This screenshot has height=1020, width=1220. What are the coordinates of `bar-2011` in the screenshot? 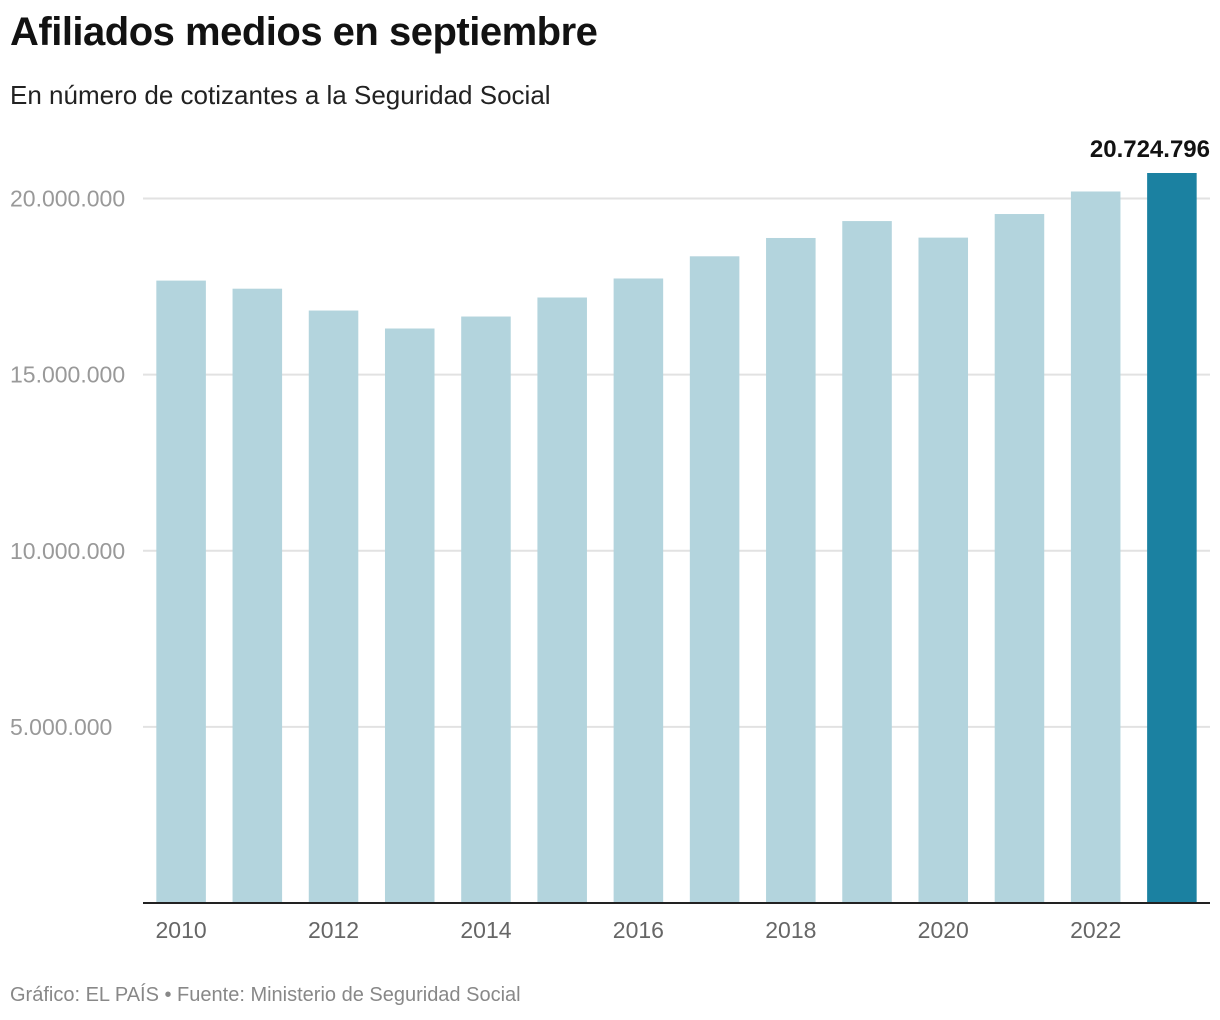 It's located at (257, 595).